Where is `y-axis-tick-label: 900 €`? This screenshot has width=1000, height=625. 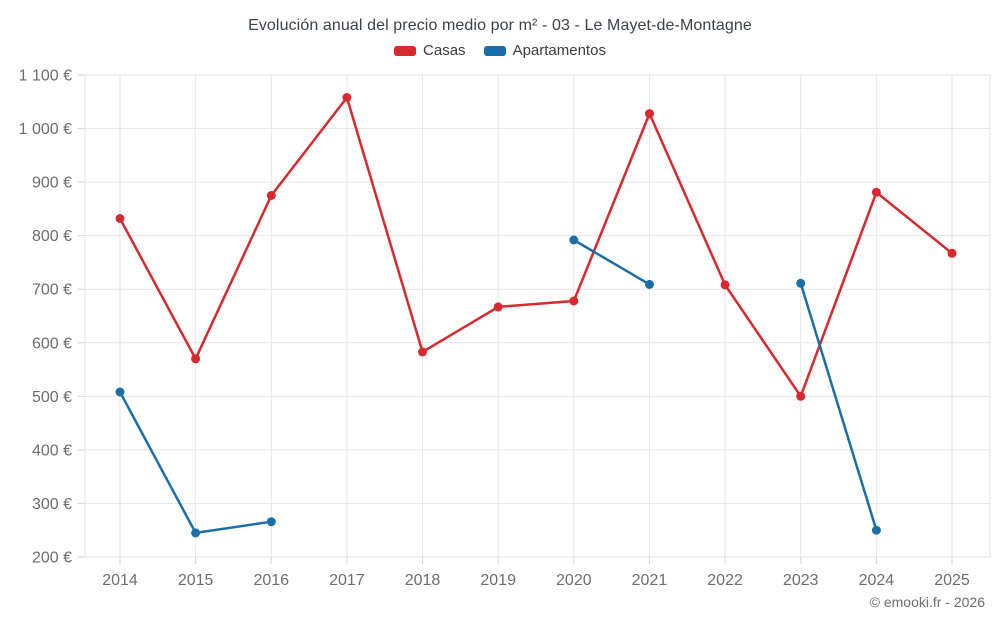
y-axis-tick-label: 900 € is located at coordinates (52, 183).